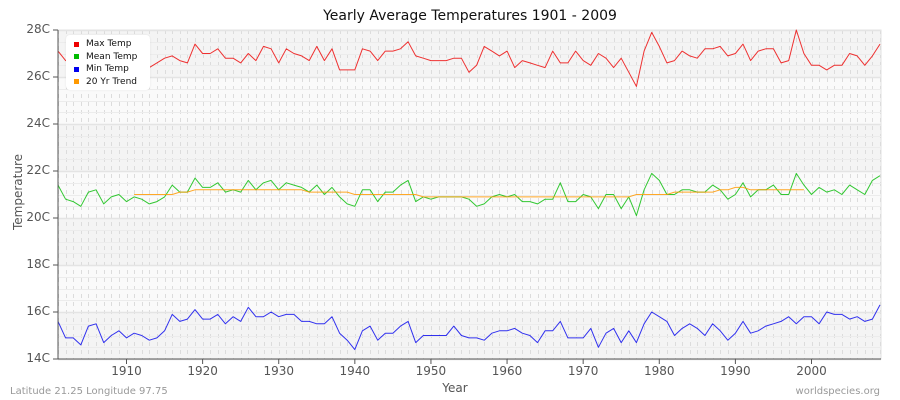  Describe the element at coordinates (38, 217) in the screenshot. I see `y-tick-label: 20C` at that location.